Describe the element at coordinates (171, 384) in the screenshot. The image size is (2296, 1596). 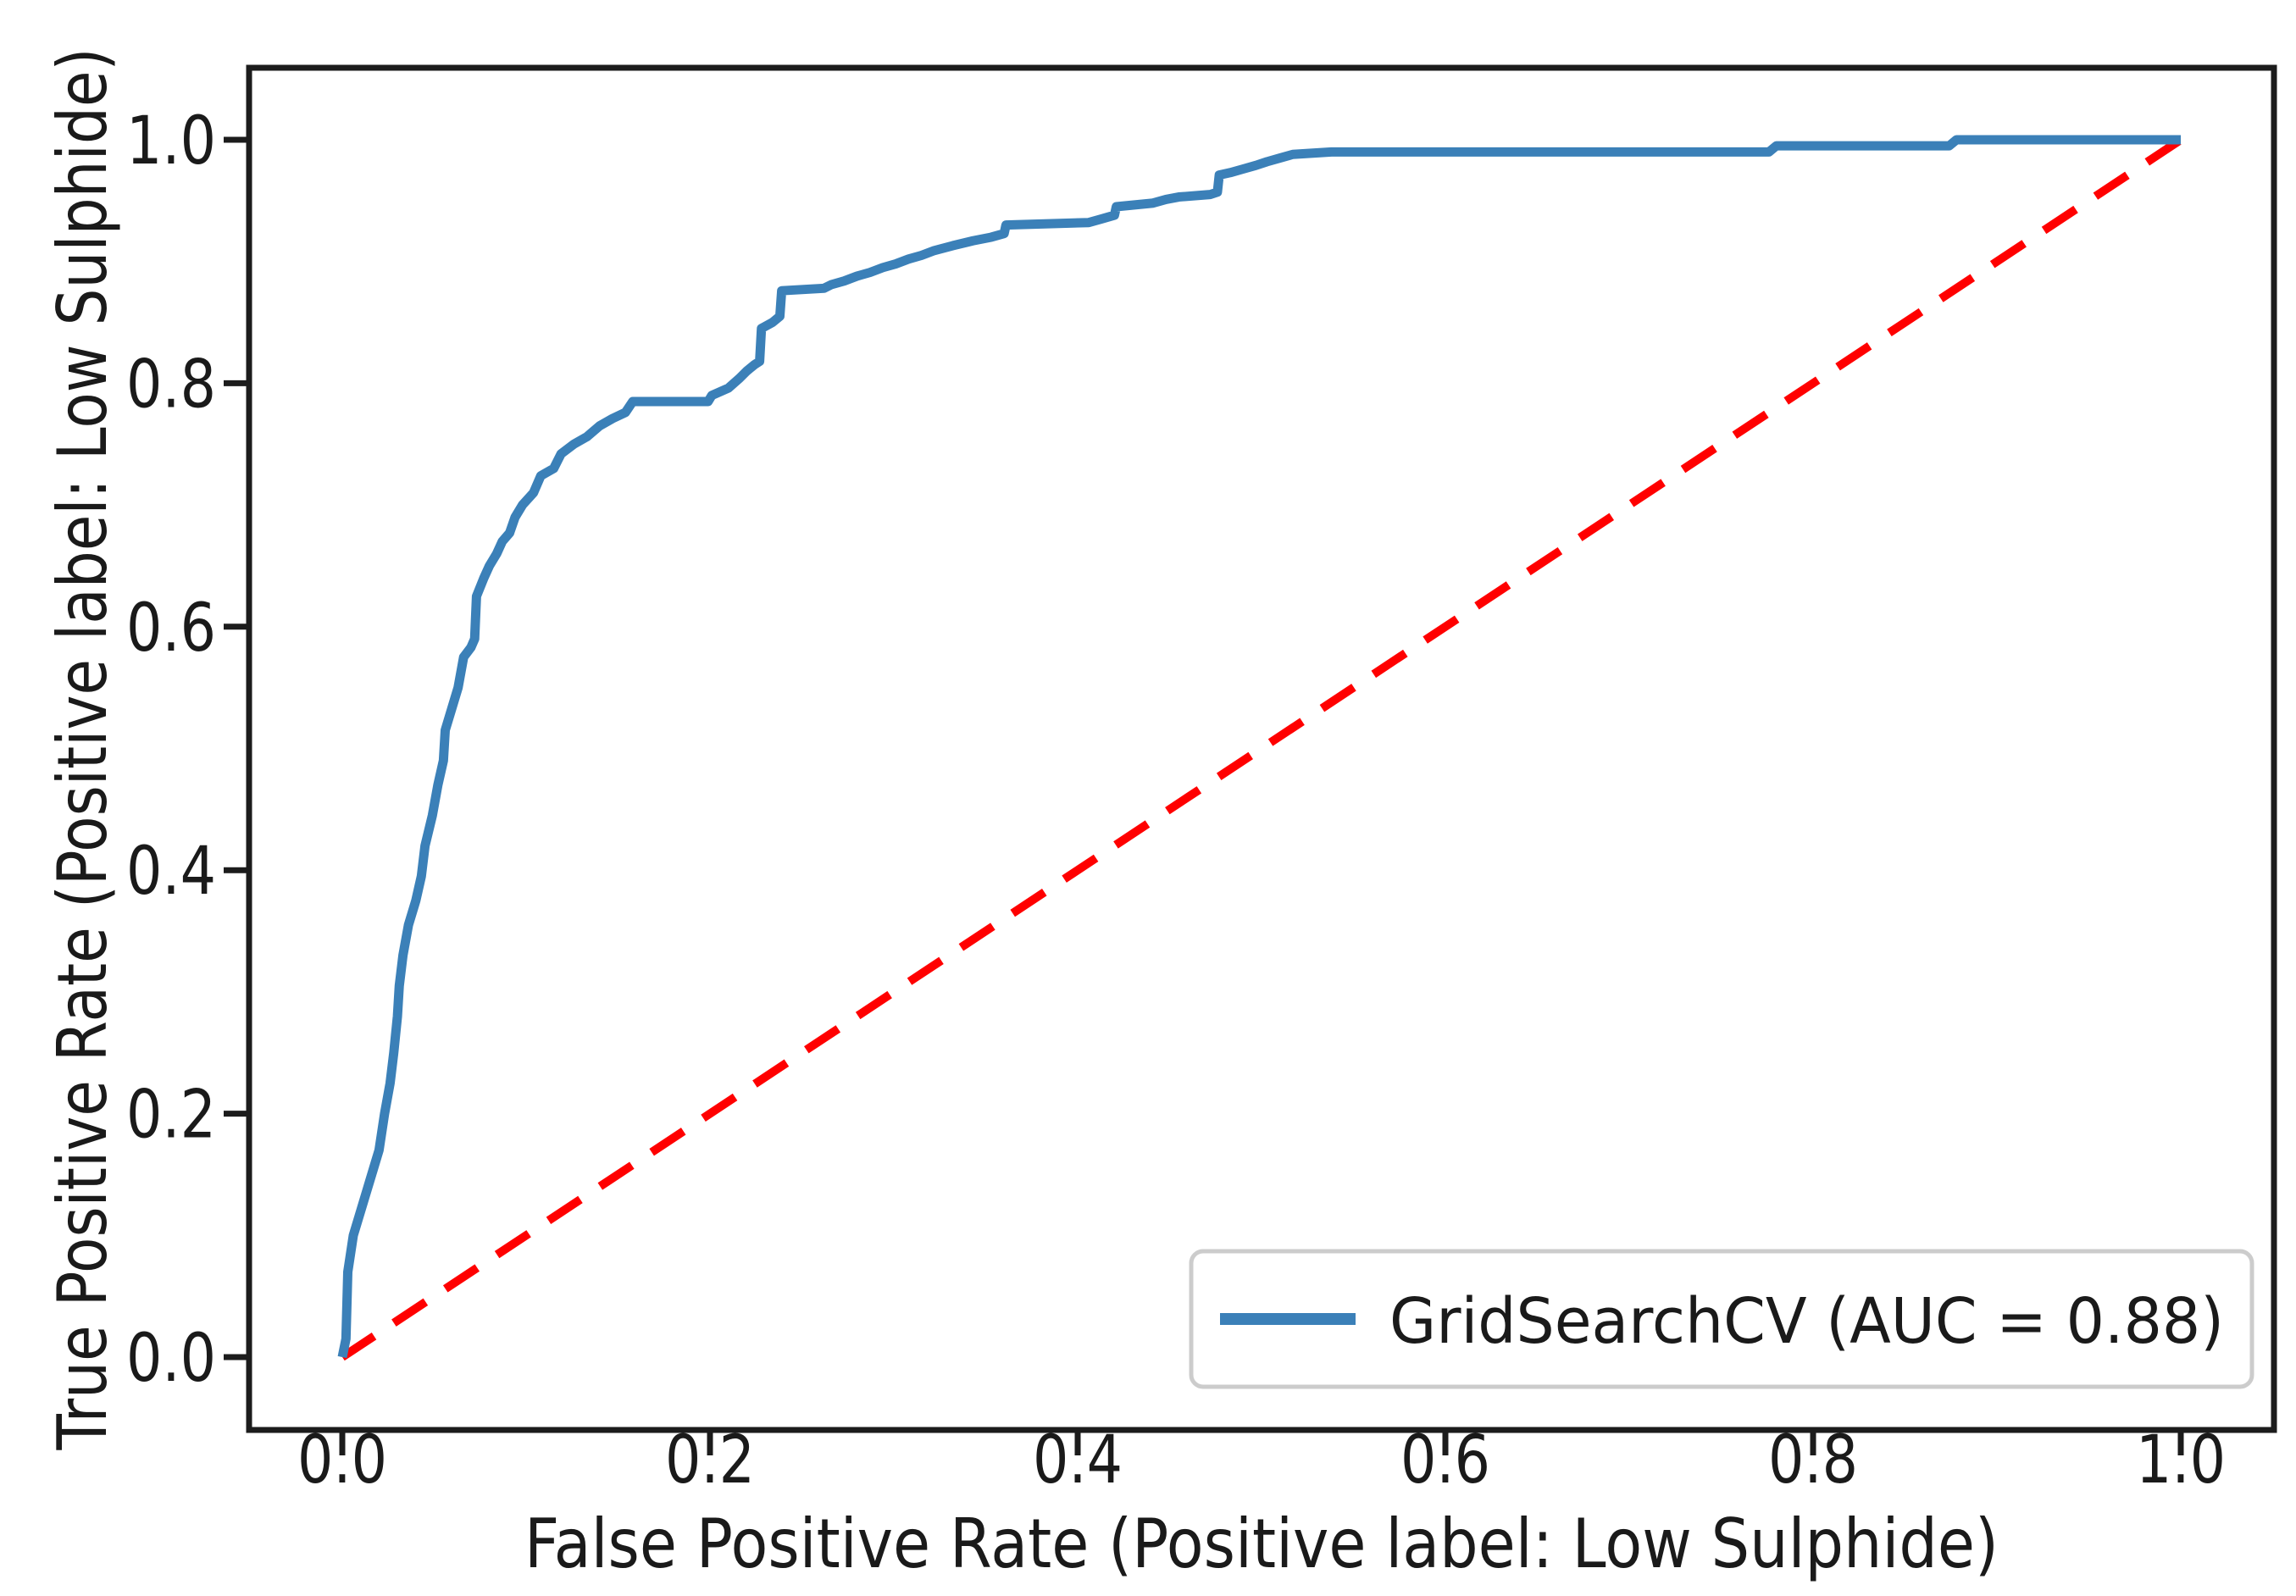
I see `y-tick-label: 0.8` at that location.